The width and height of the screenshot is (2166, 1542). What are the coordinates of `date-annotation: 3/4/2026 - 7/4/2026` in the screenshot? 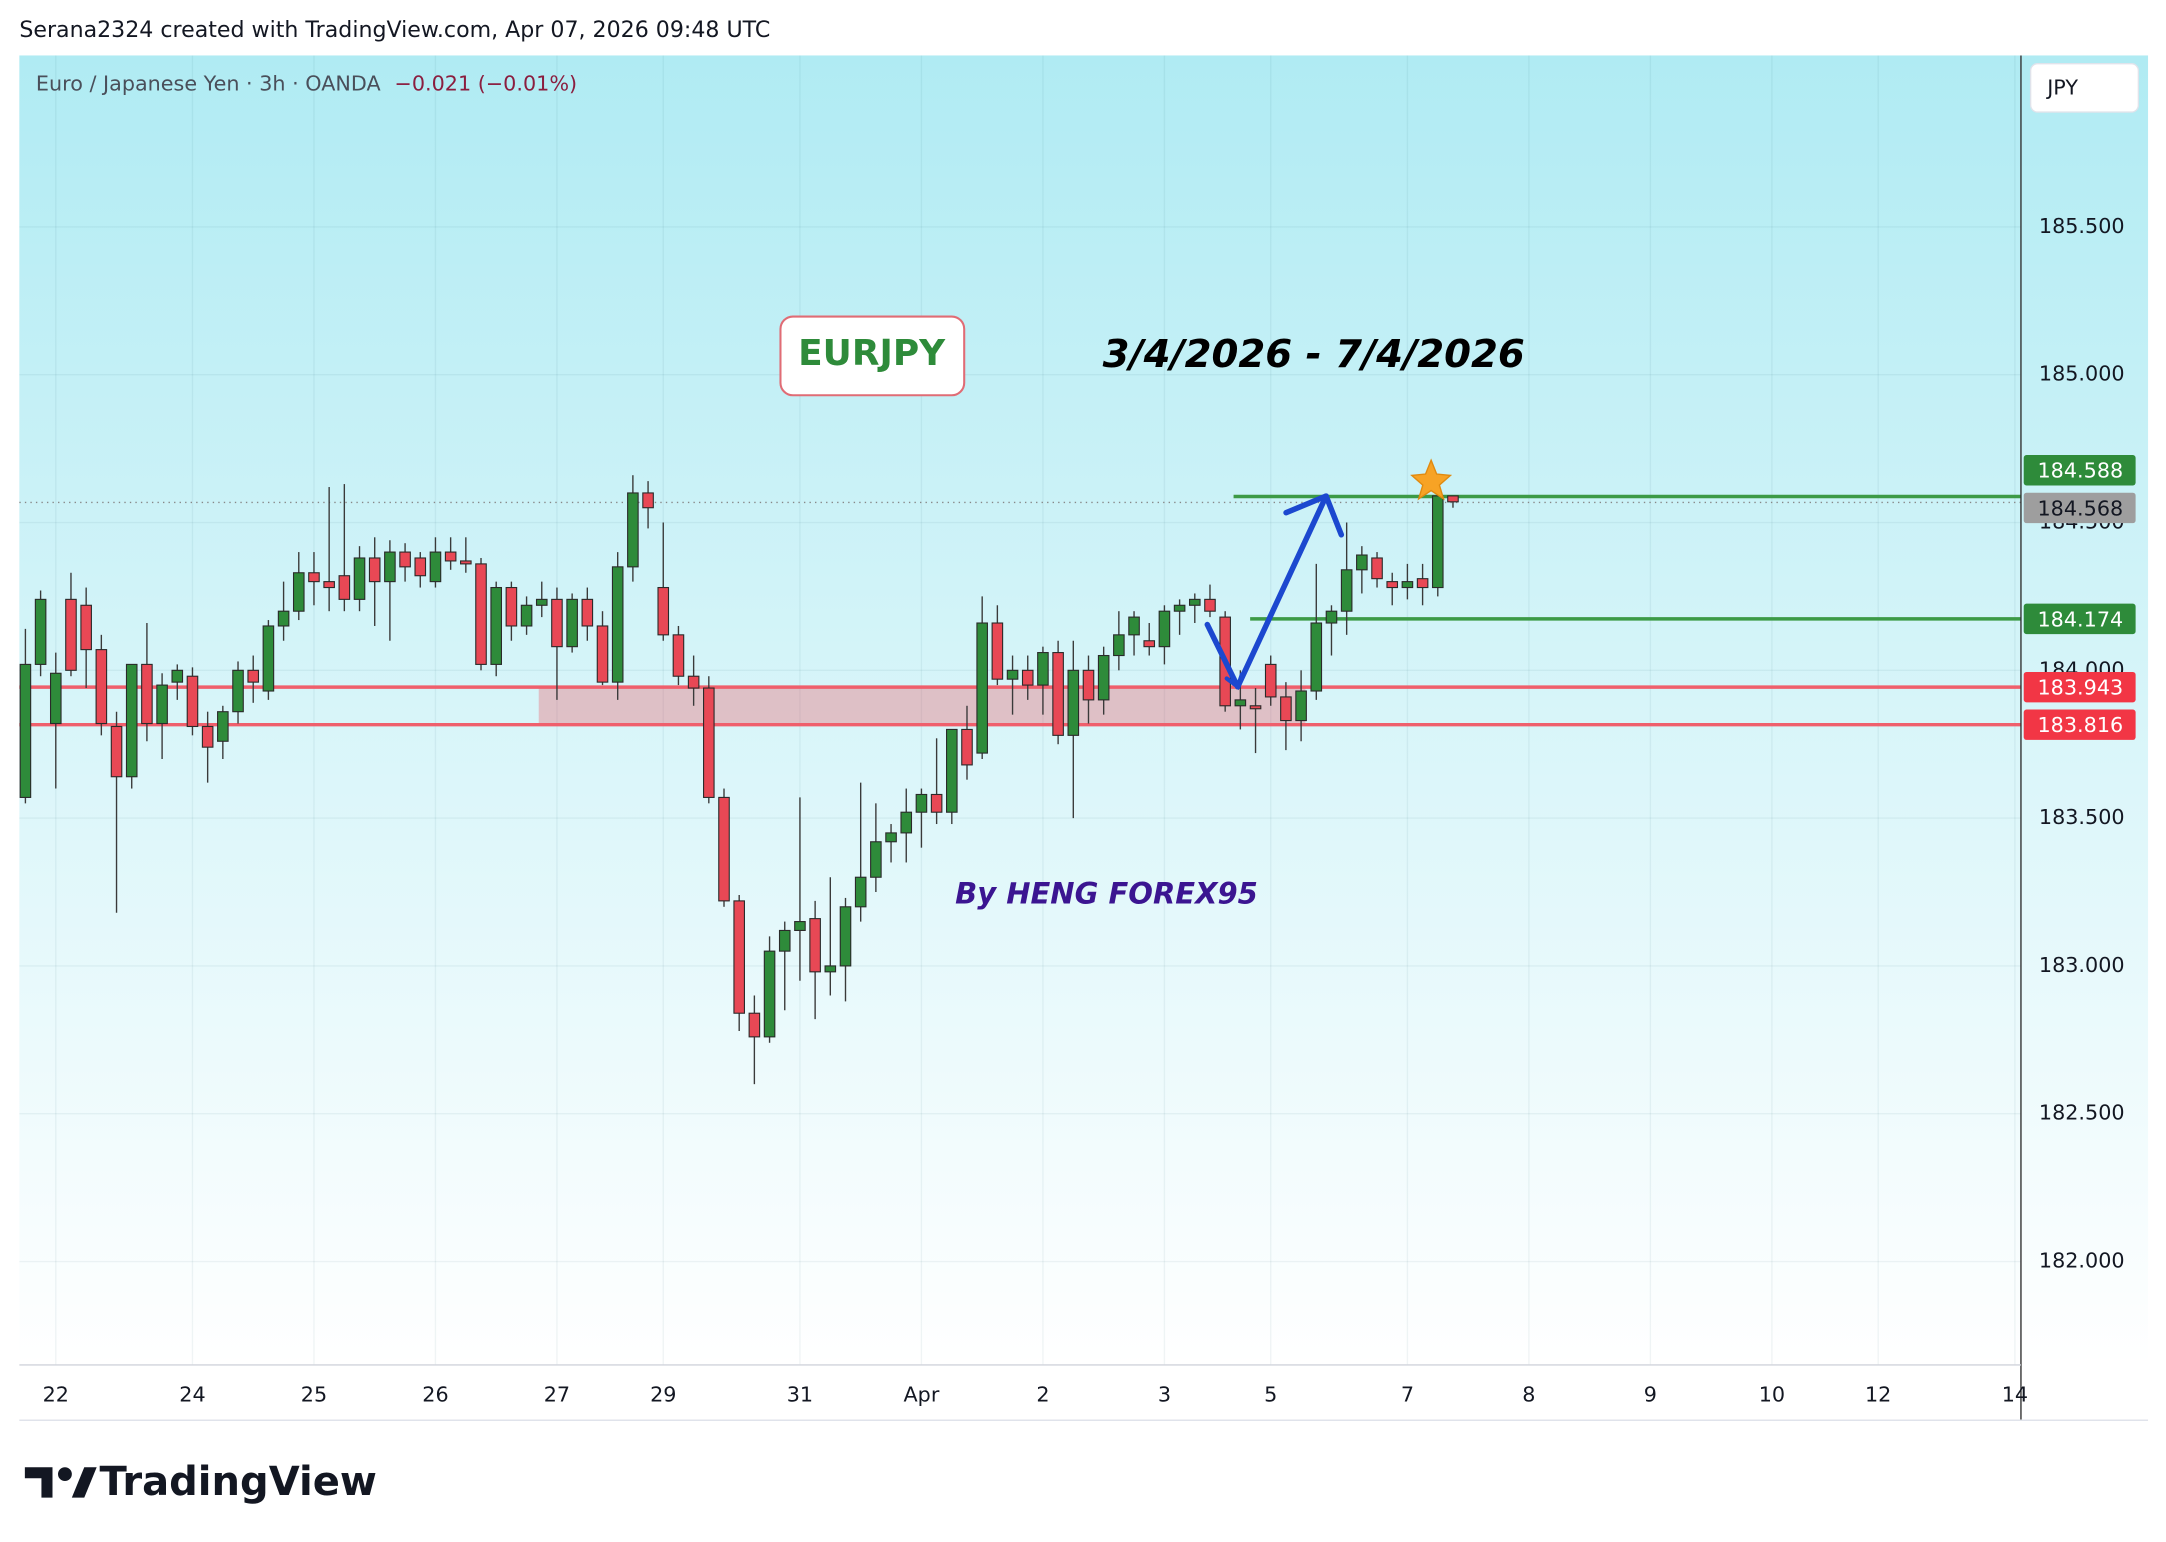 It's located at (1314, 354).